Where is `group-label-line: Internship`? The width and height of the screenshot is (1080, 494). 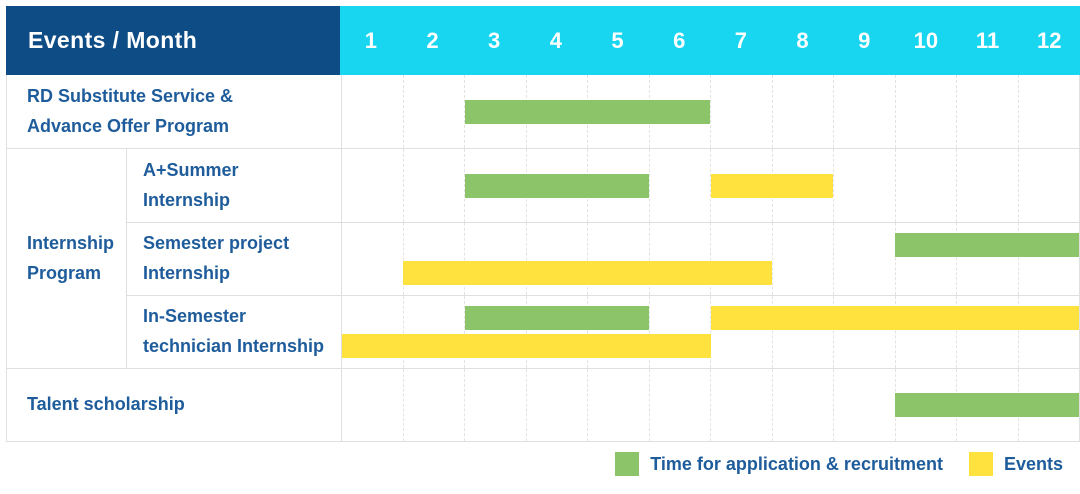
group-label-line: Internship is located at coordinates (71, 242).